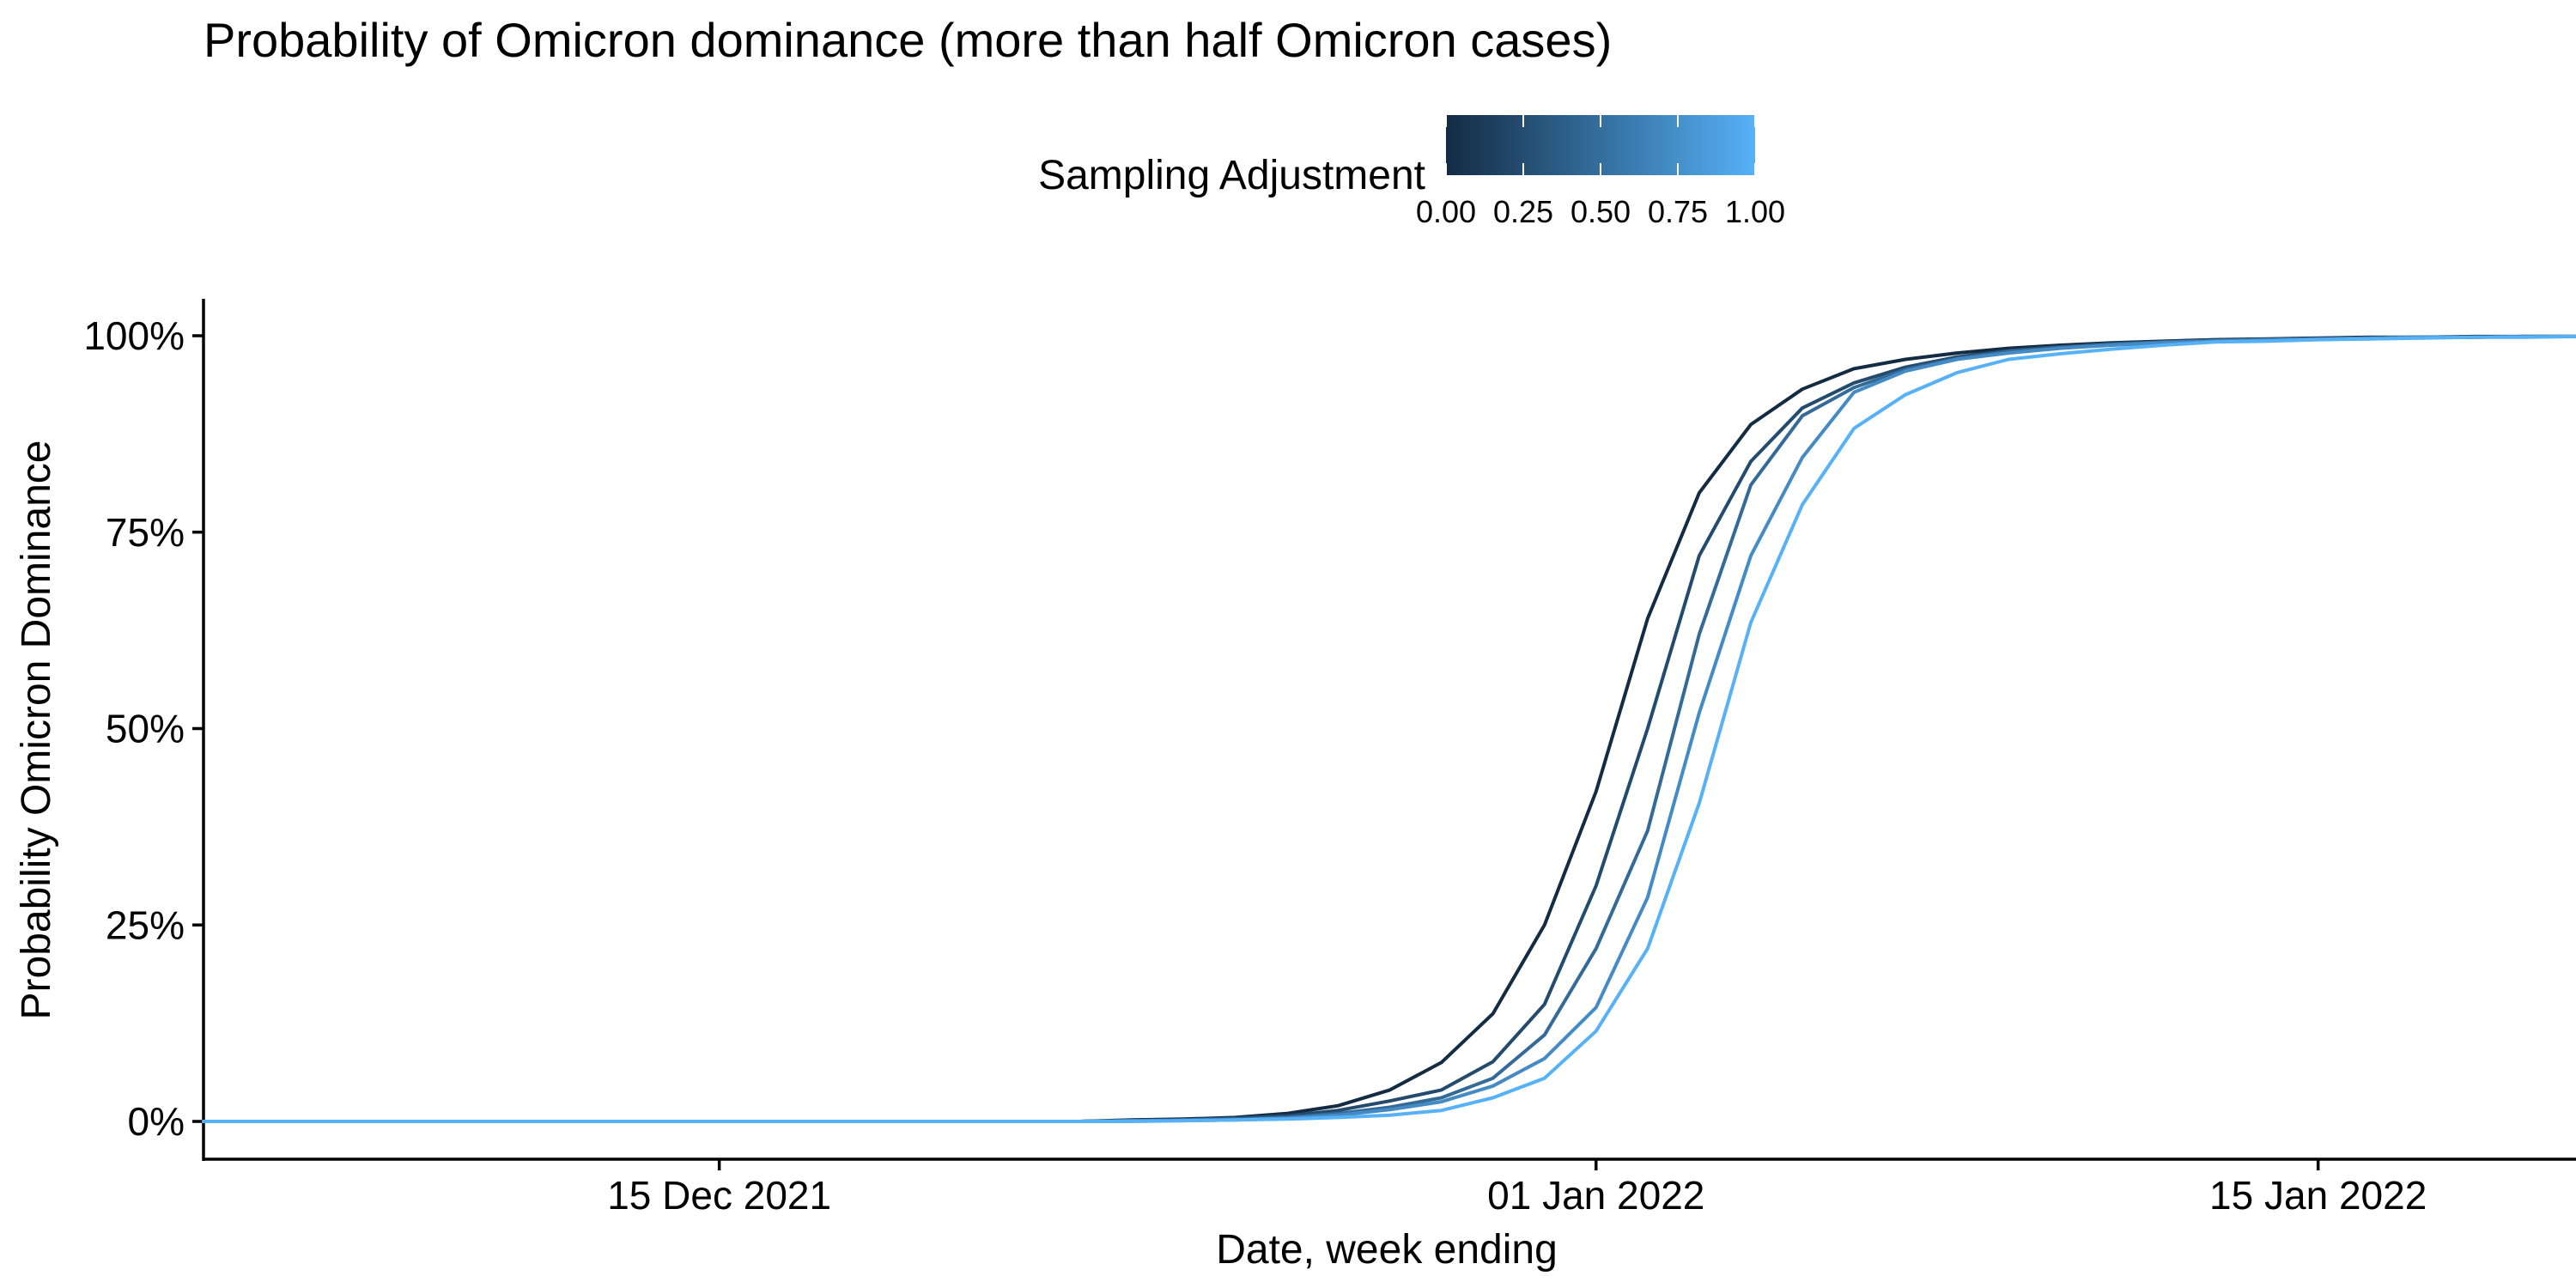  Describe the element at coordinates (2318, 1195) in the screenshot. I see `x-tick-label: 15 Jan 2022` at that location.